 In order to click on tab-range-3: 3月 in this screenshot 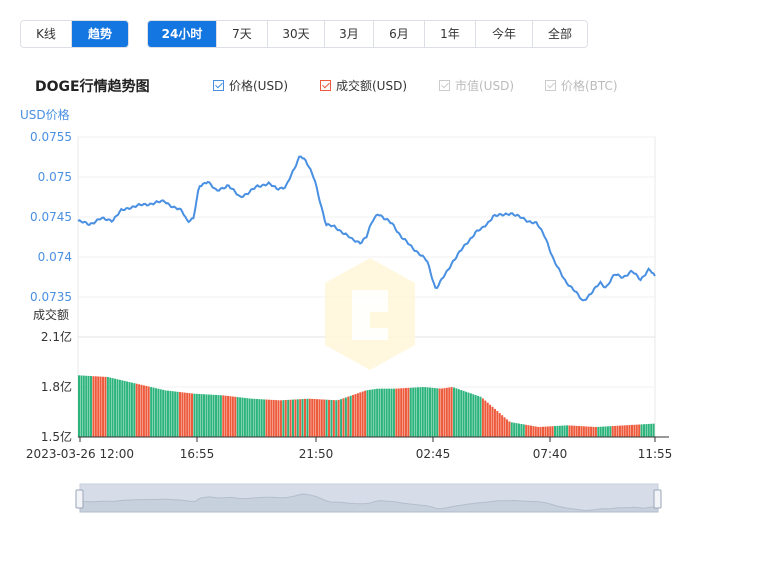, I will do `click(349, 34)`.